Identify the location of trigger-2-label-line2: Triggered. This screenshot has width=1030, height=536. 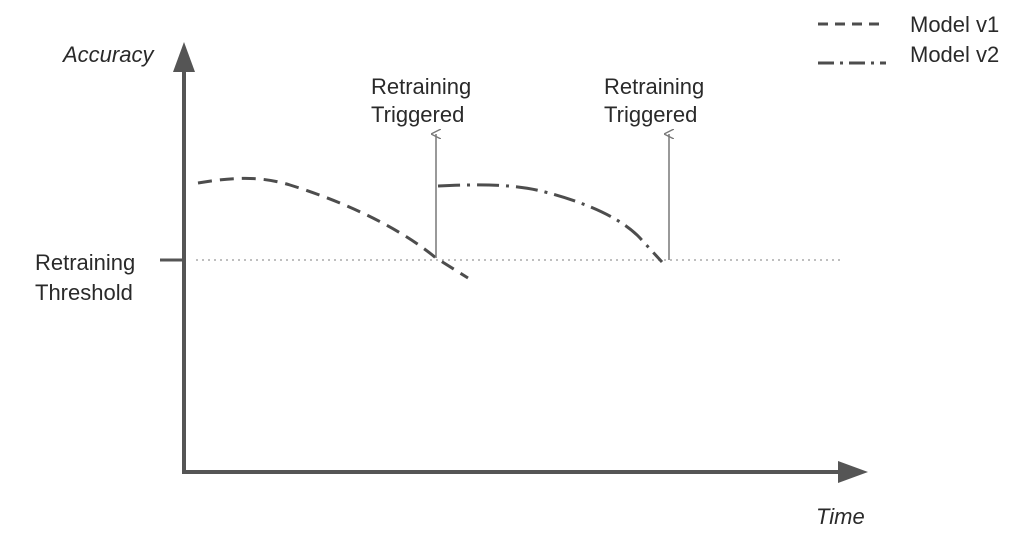
(650, 114).